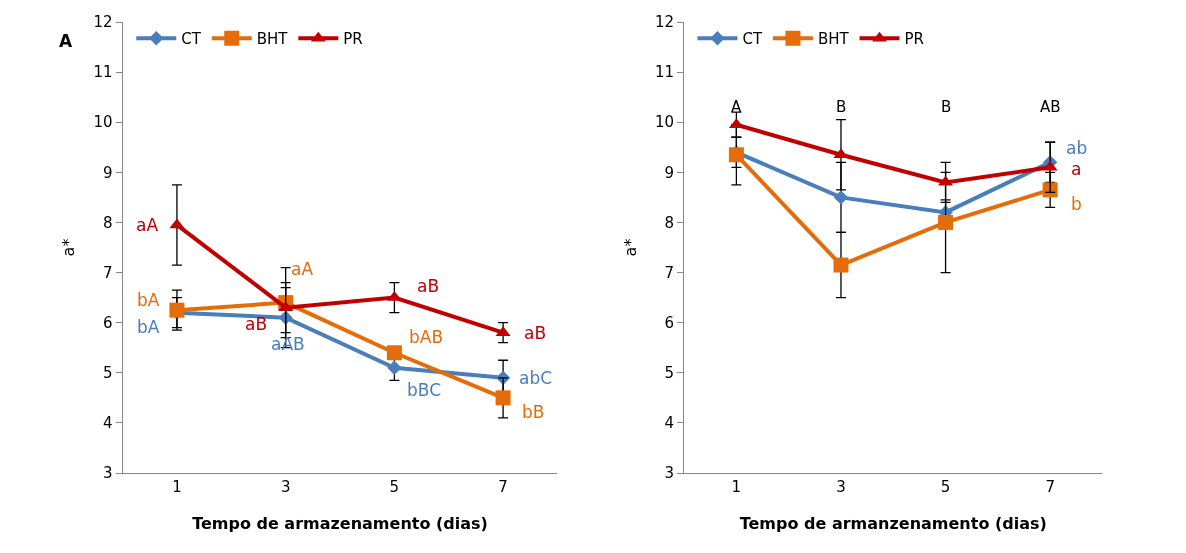  What do you see at coordinates (426, 337) in the screenshot?
I see `data-label: bAB` at bounding box center [426, 337].